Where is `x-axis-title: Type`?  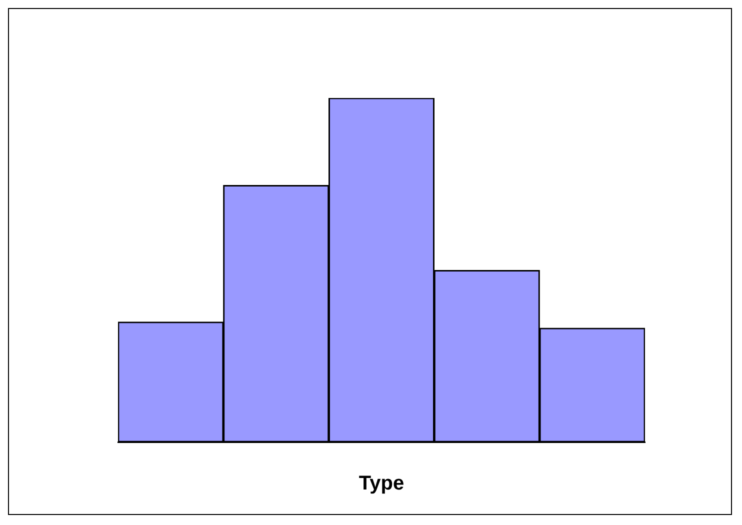 x-axis-title: Type is located at coordinates (381, 483).